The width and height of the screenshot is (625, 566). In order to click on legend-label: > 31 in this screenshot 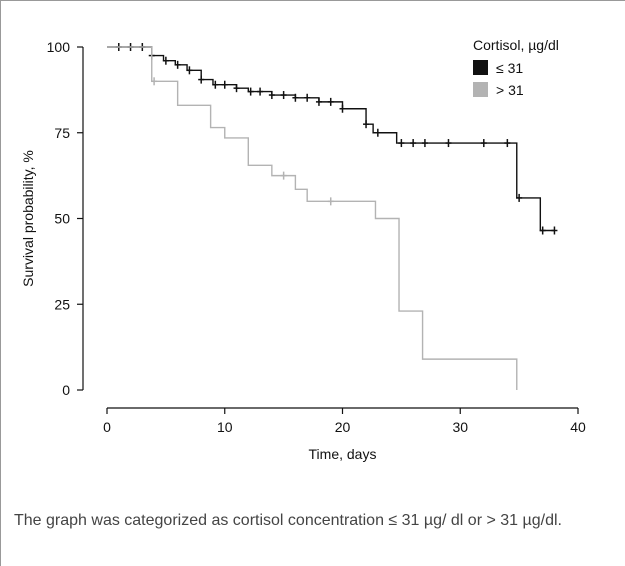, I will do `click(510, 90)`.